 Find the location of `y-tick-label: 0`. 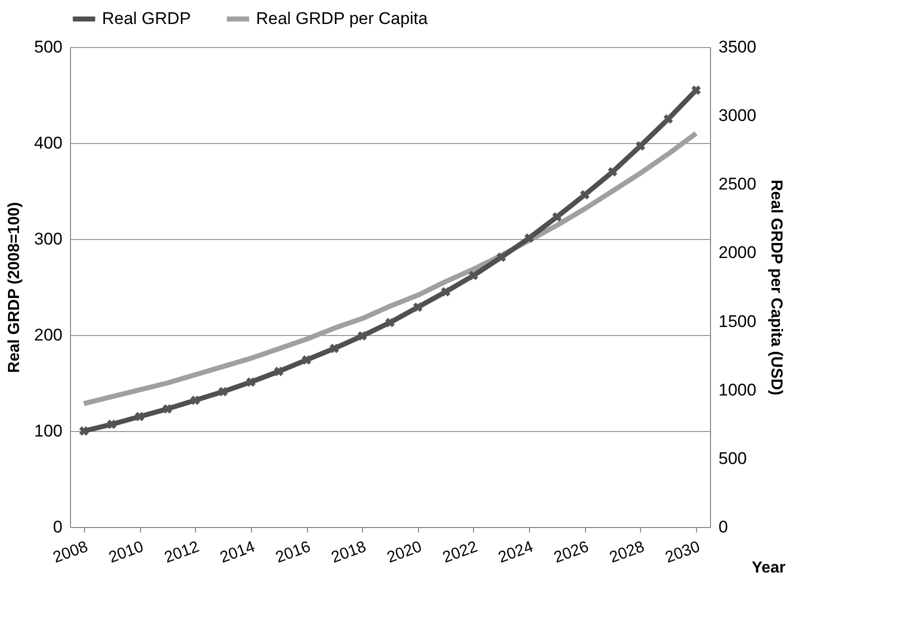

y-tick-label: 0 is located at coordinates (57, 527).